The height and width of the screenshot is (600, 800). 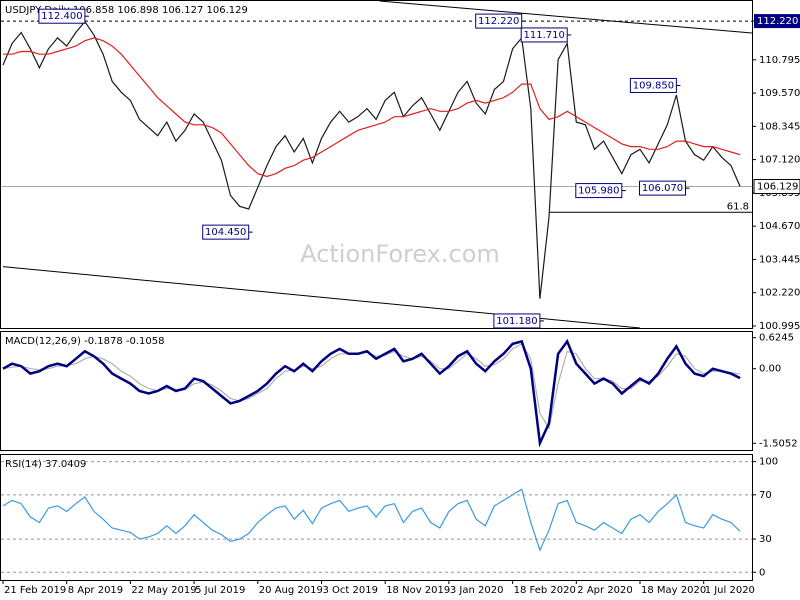 What do you see at coordinates (477, 590) in the screenshot?
I see `x-tick-label: 3 Jan 2020` at bounding box center [477, 590].